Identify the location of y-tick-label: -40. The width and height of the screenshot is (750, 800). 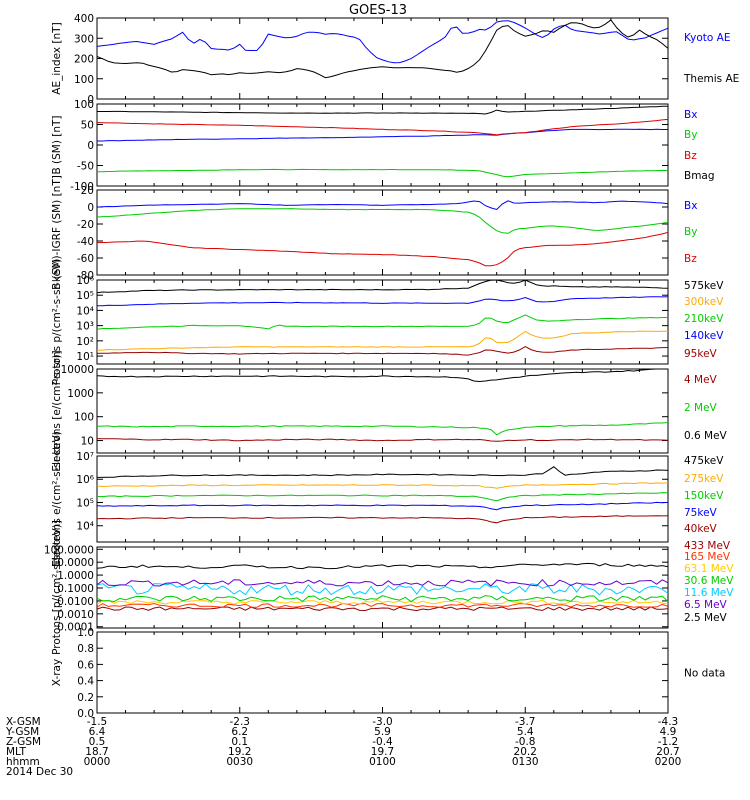
(85, 242).